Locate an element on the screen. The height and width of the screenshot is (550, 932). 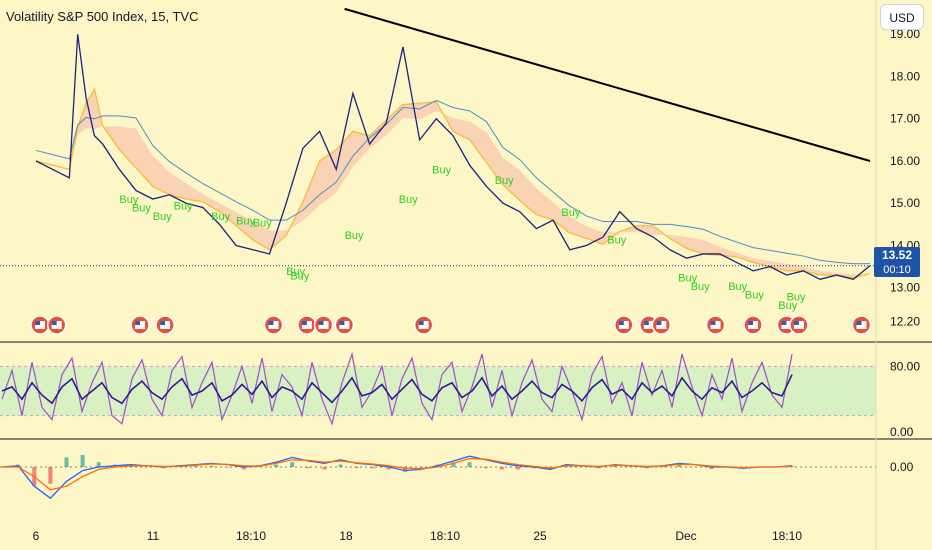
rsi-y-tick-label: 80.00 is located at coordinates (905, 366).